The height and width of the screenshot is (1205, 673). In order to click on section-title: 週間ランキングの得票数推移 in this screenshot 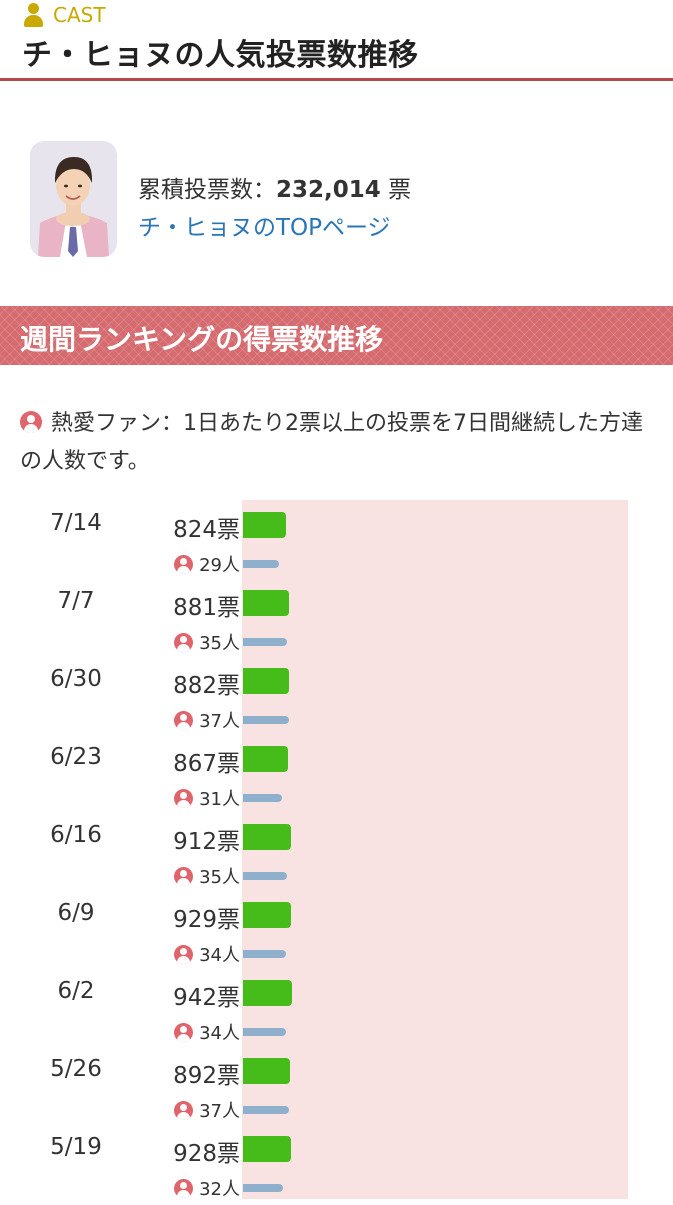, I will do `click(202, 339)`.